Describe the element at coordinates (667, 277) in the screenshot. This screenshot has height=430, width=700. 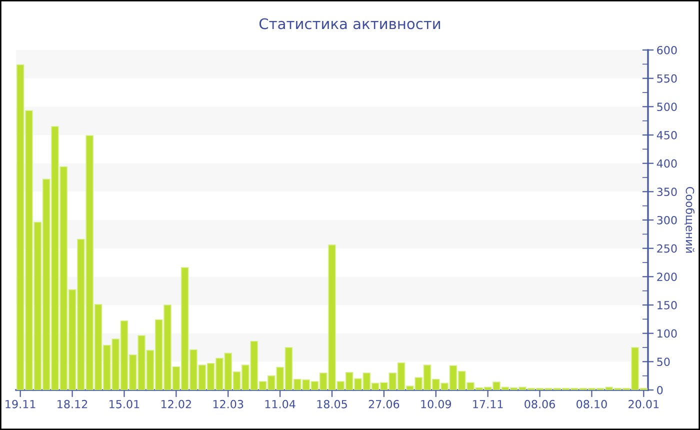
I see `y-tick-label: 200` at that location.